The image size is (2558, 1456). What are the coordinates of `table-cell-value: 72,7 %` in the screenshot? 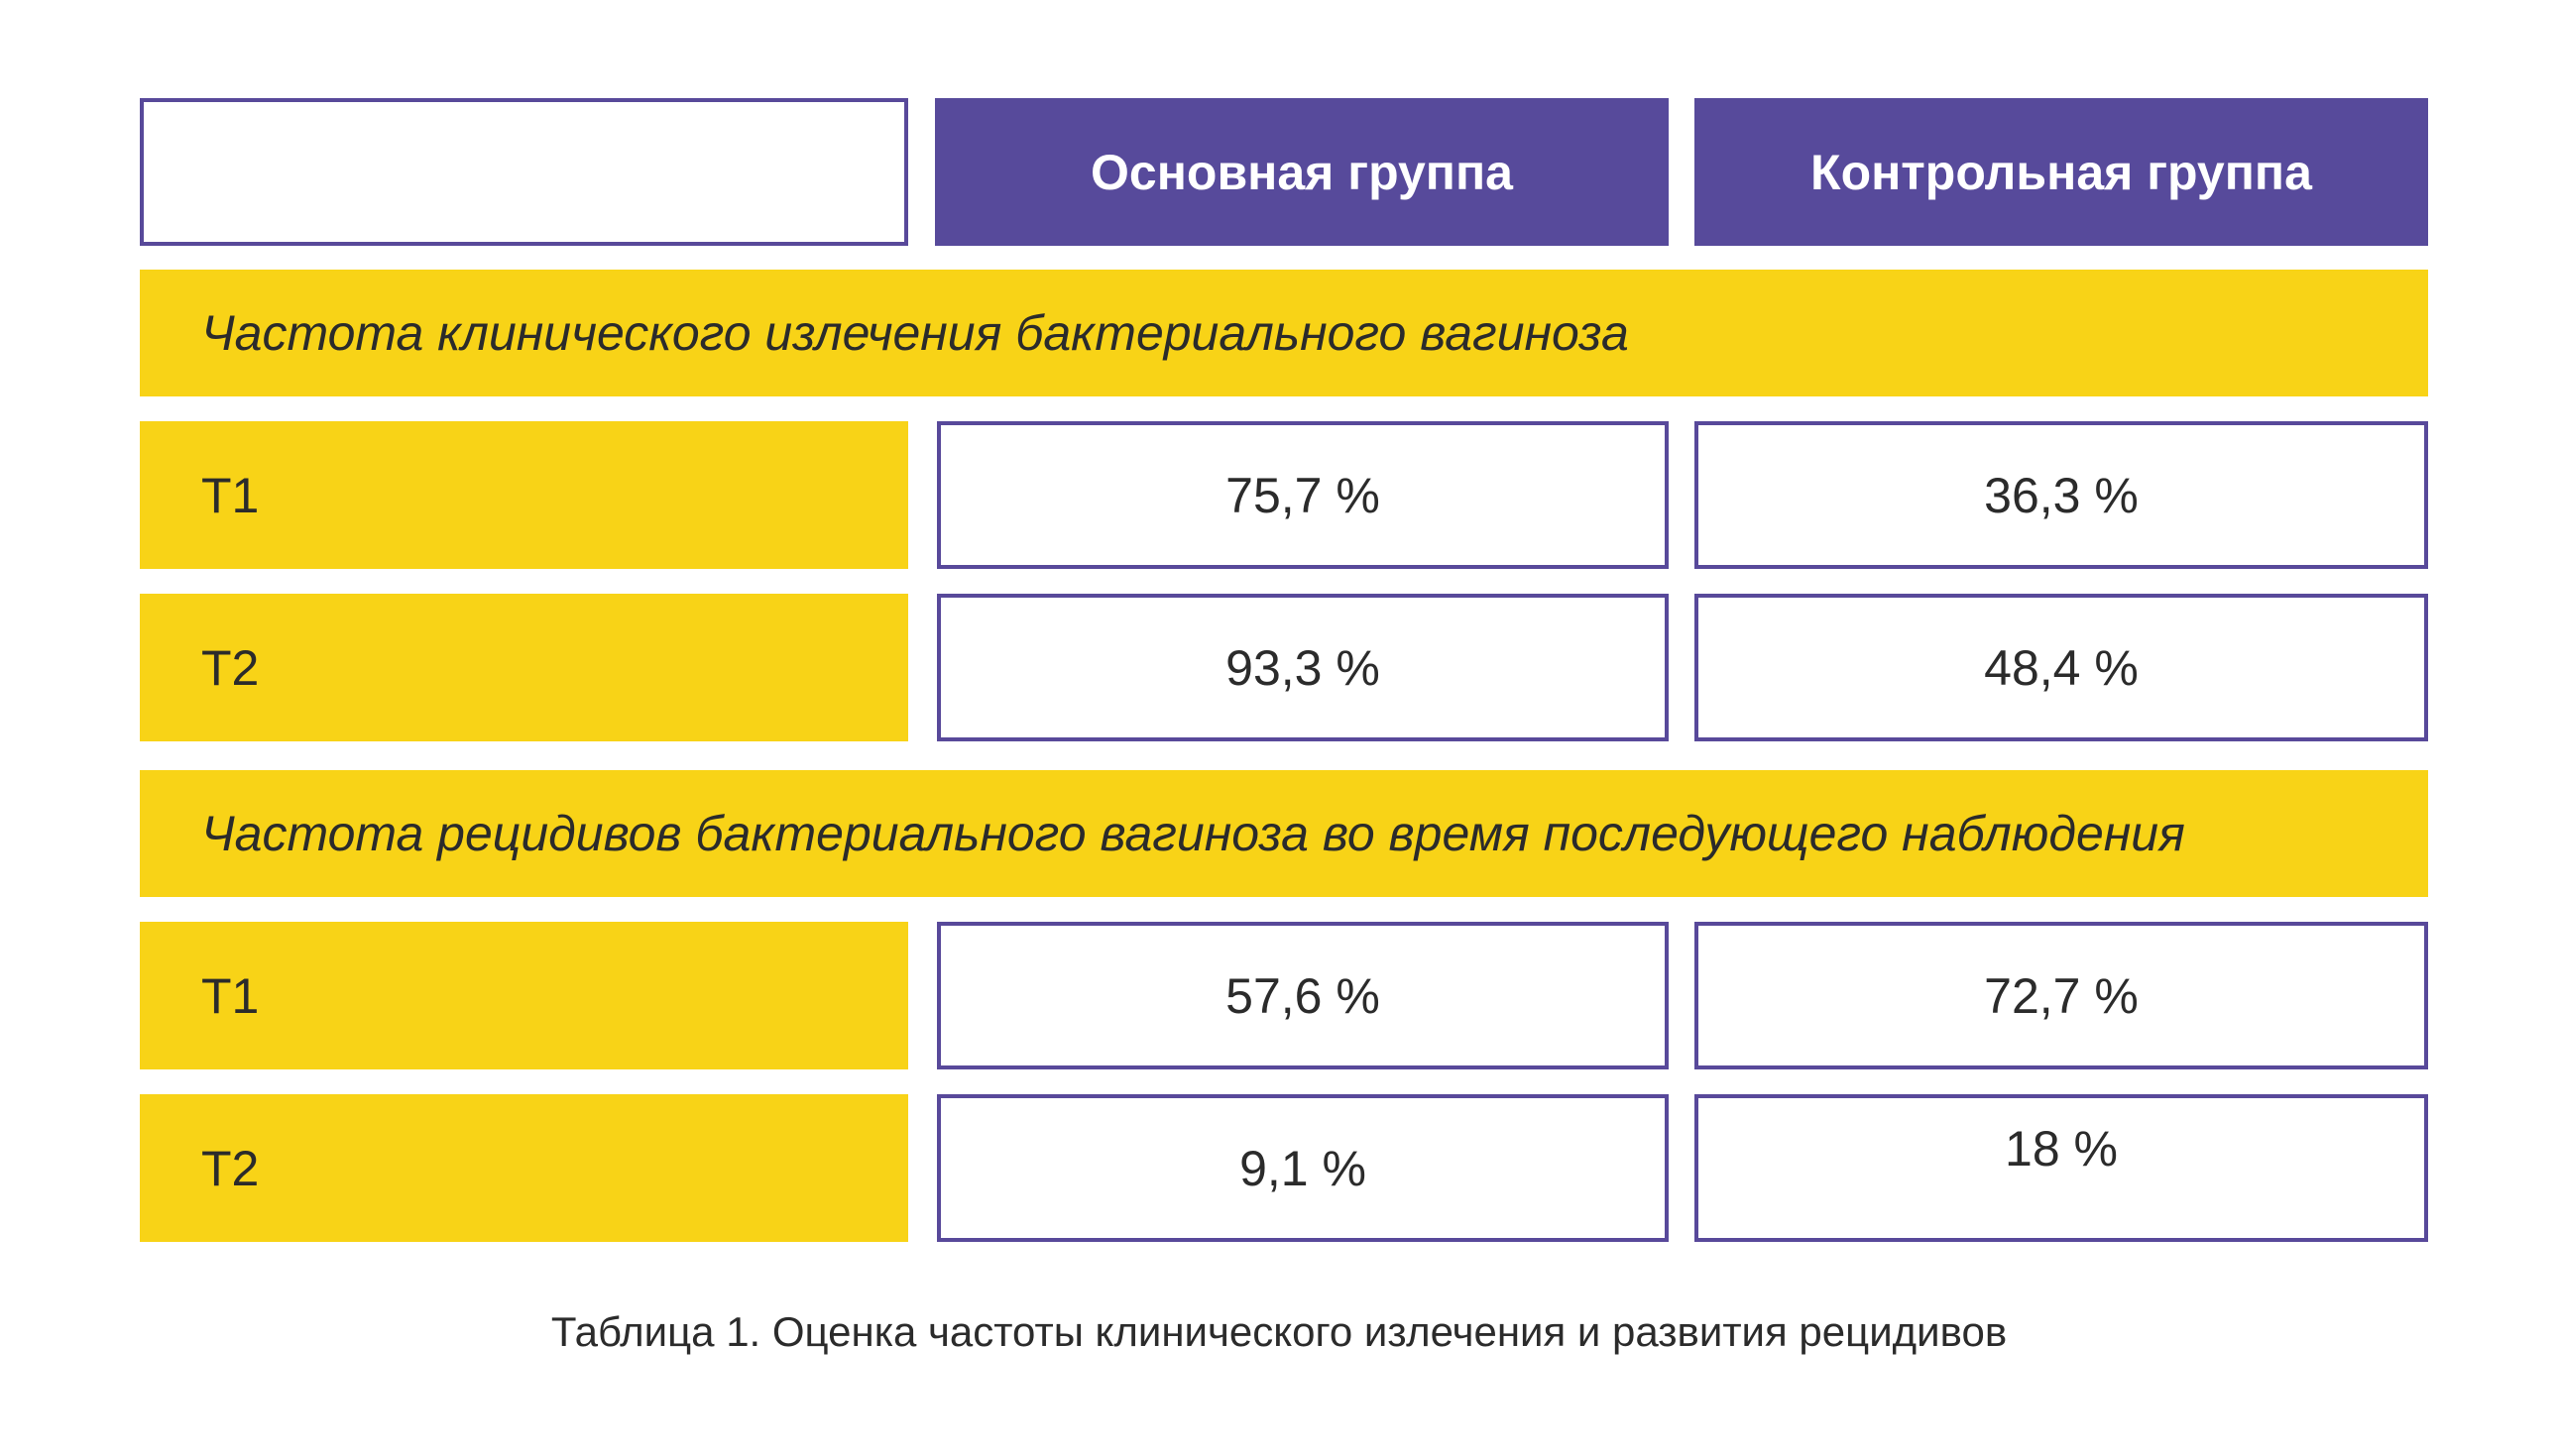 It's located at (2061, 995).